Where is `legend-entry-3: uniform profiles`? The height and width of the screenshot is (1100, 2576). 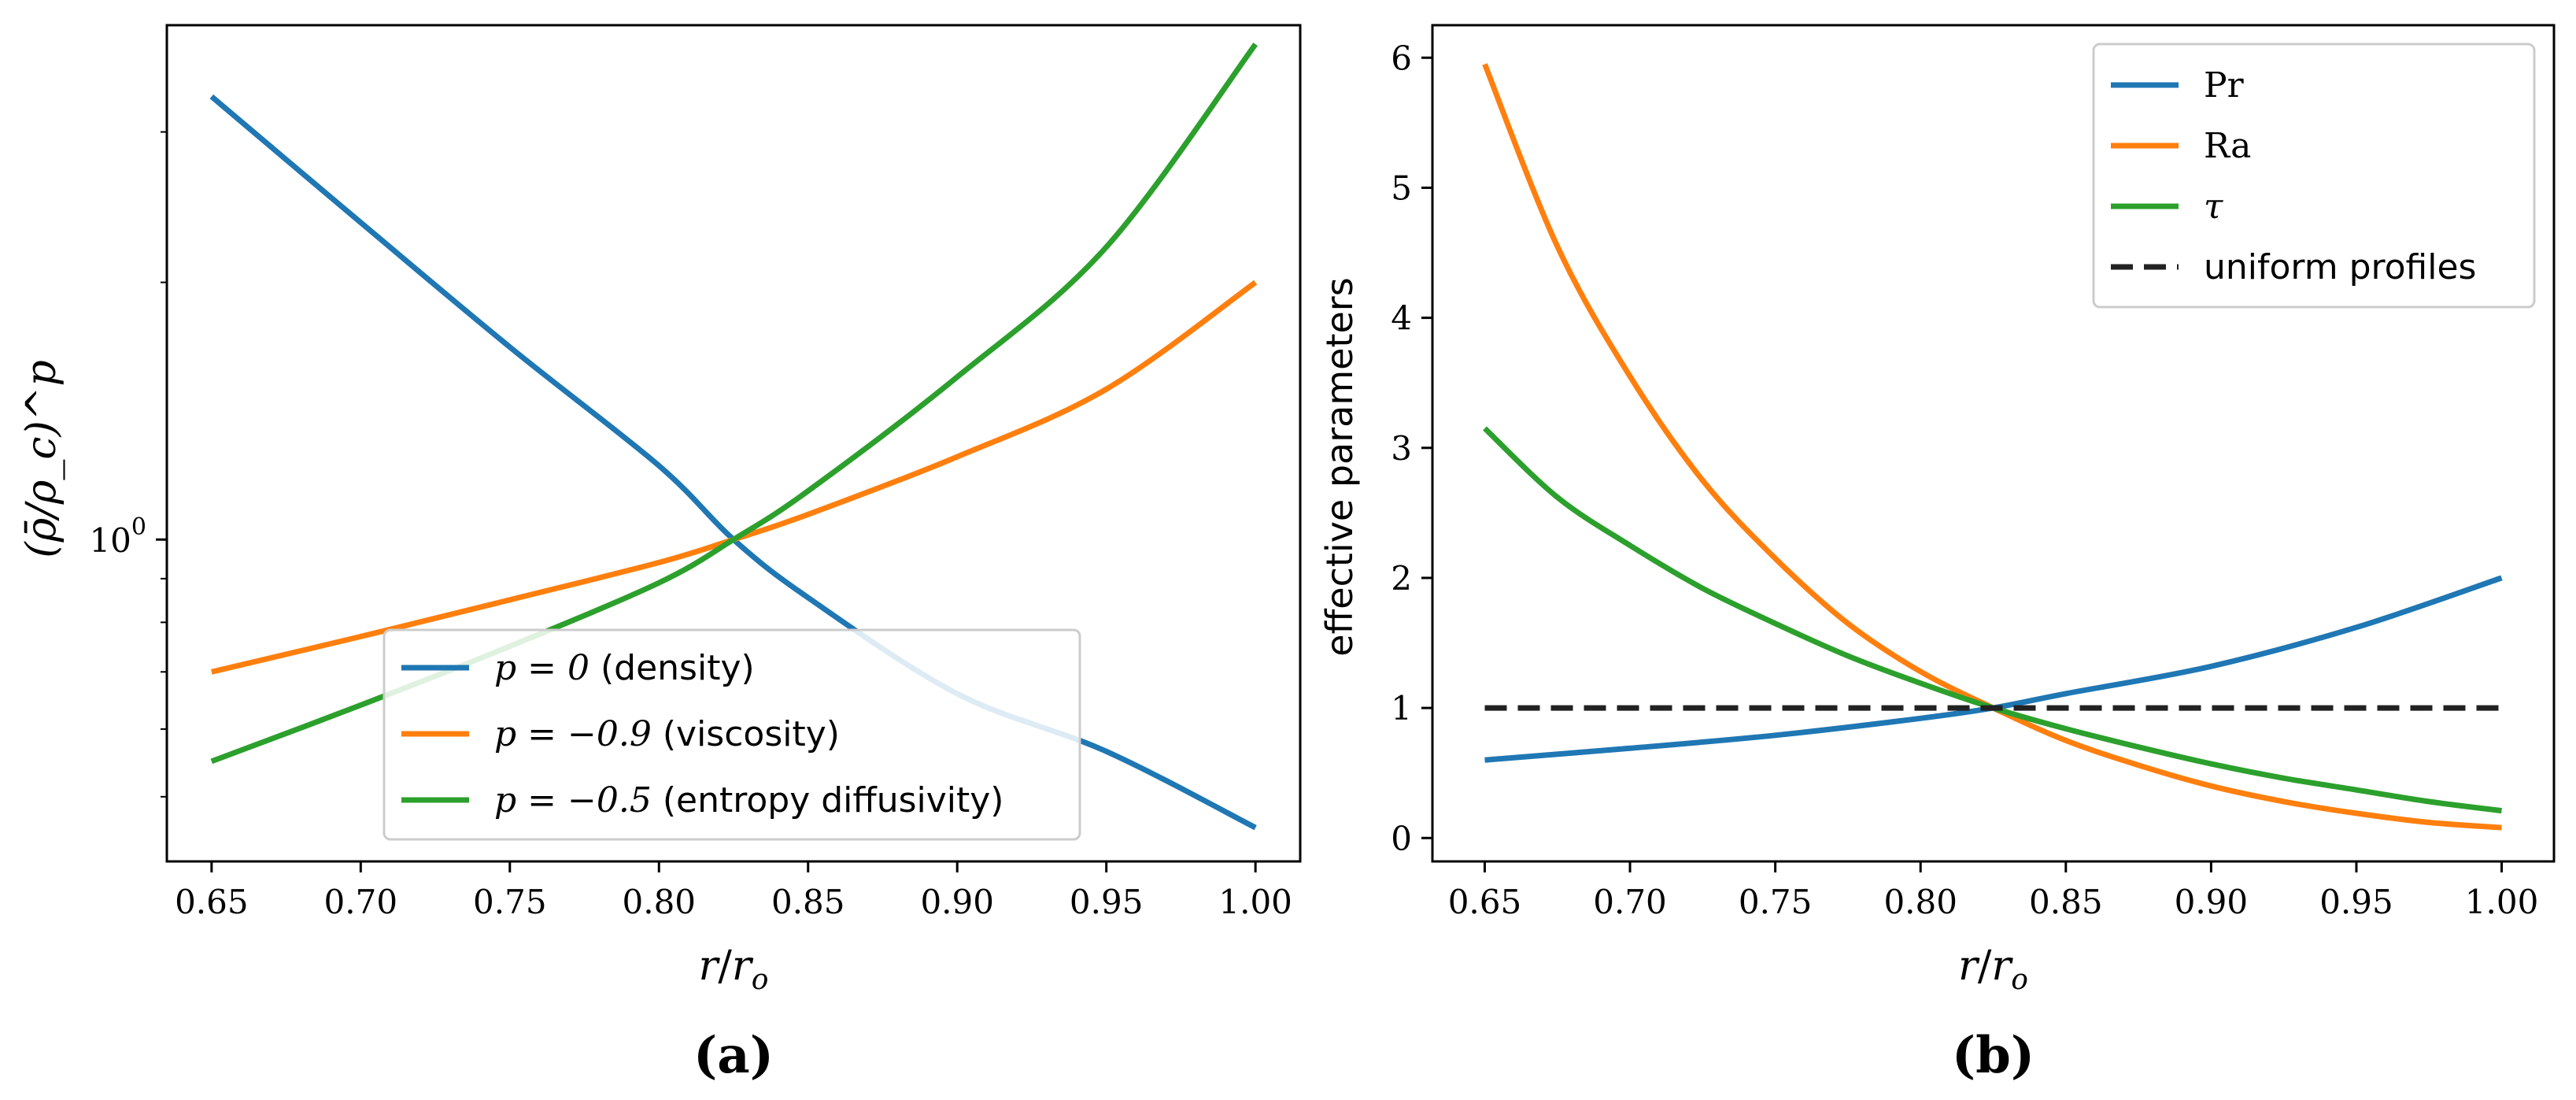
legend-entry-3: uniform profiles is located at coordinates (2340, 267).